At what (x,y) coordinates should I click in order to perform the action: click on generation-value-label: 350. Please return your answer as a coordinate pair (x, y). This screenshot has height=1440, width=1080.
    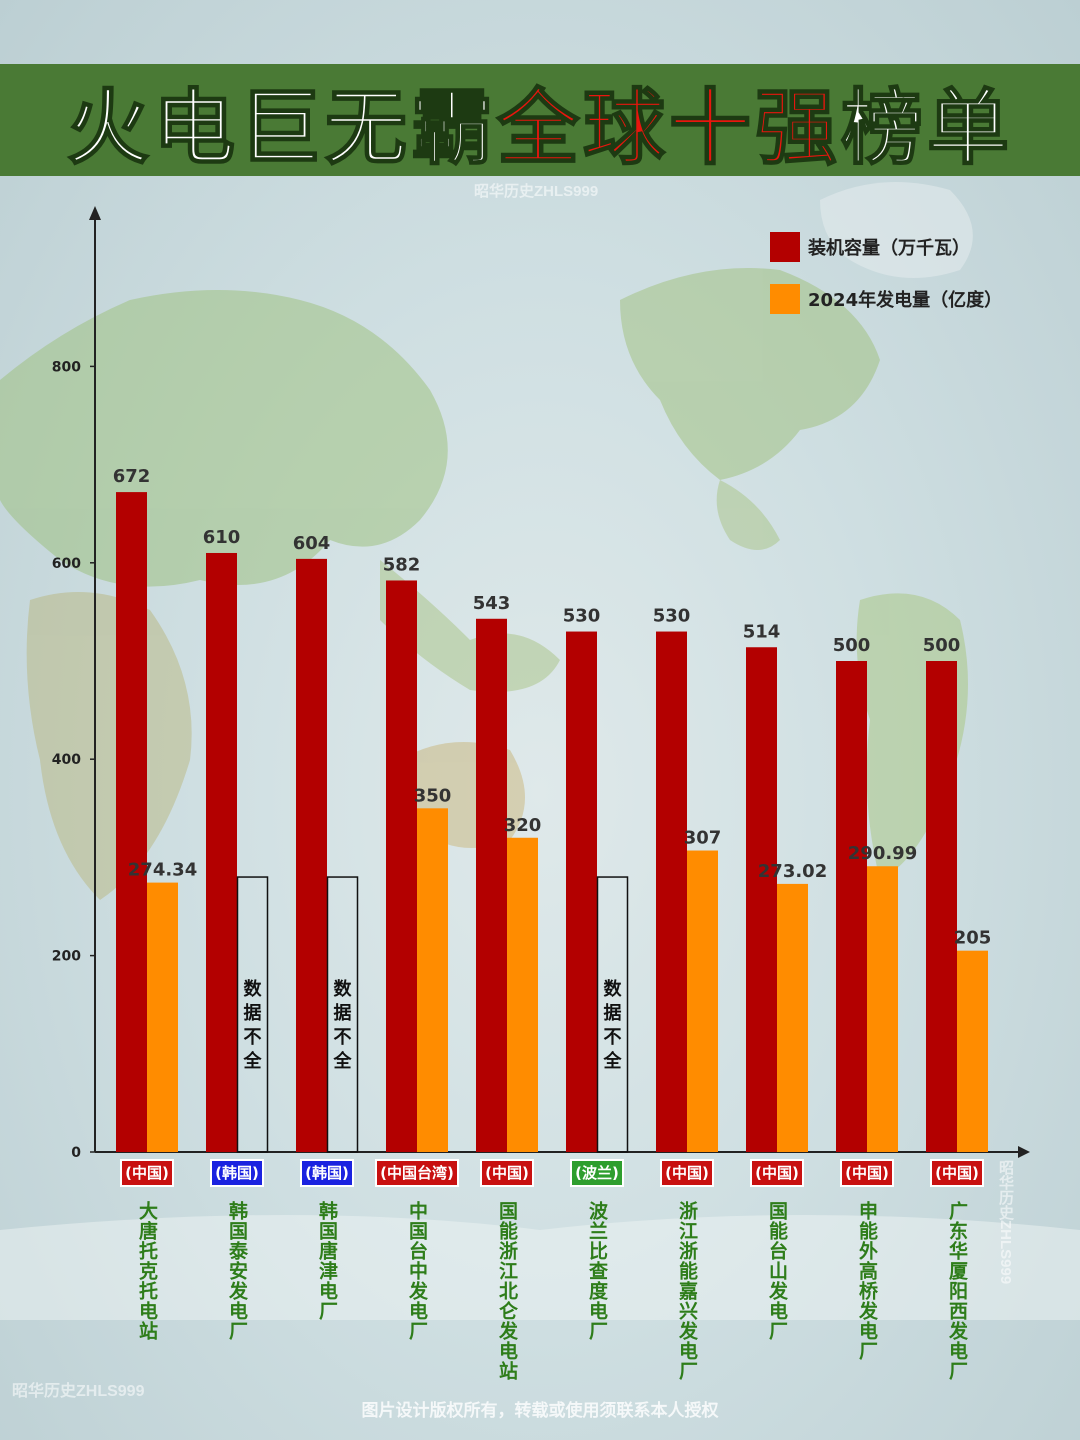
    Looking at the image, I should click on (433, 795).